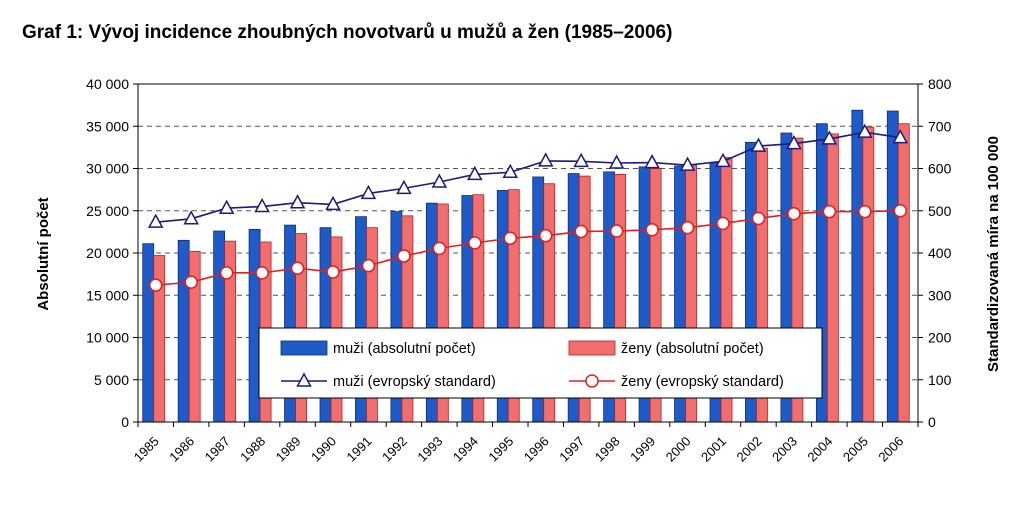 Image resolution: width=1024 pixels, height=517 pixels. I want to click on x-tick-label: 1986, so click(181, 449).